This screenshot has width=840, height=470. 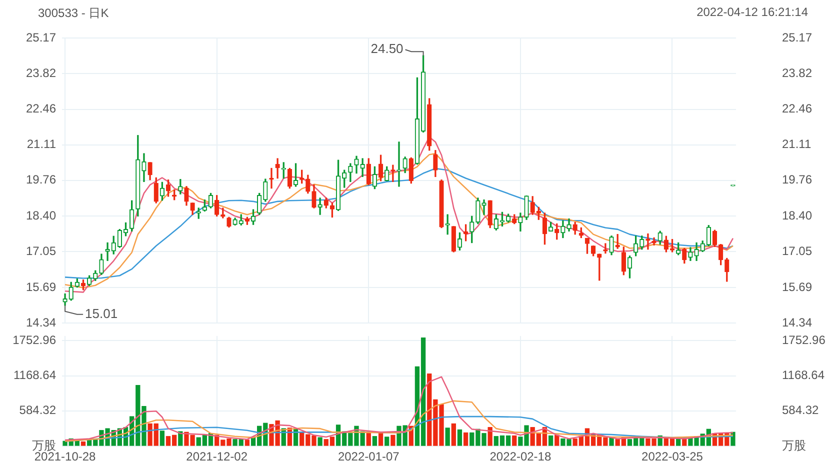 What do you see at coordinates (804, 339) in the screenshot?
I see `y2-tick-label: 1752.96` at bounding box center [804, 339].